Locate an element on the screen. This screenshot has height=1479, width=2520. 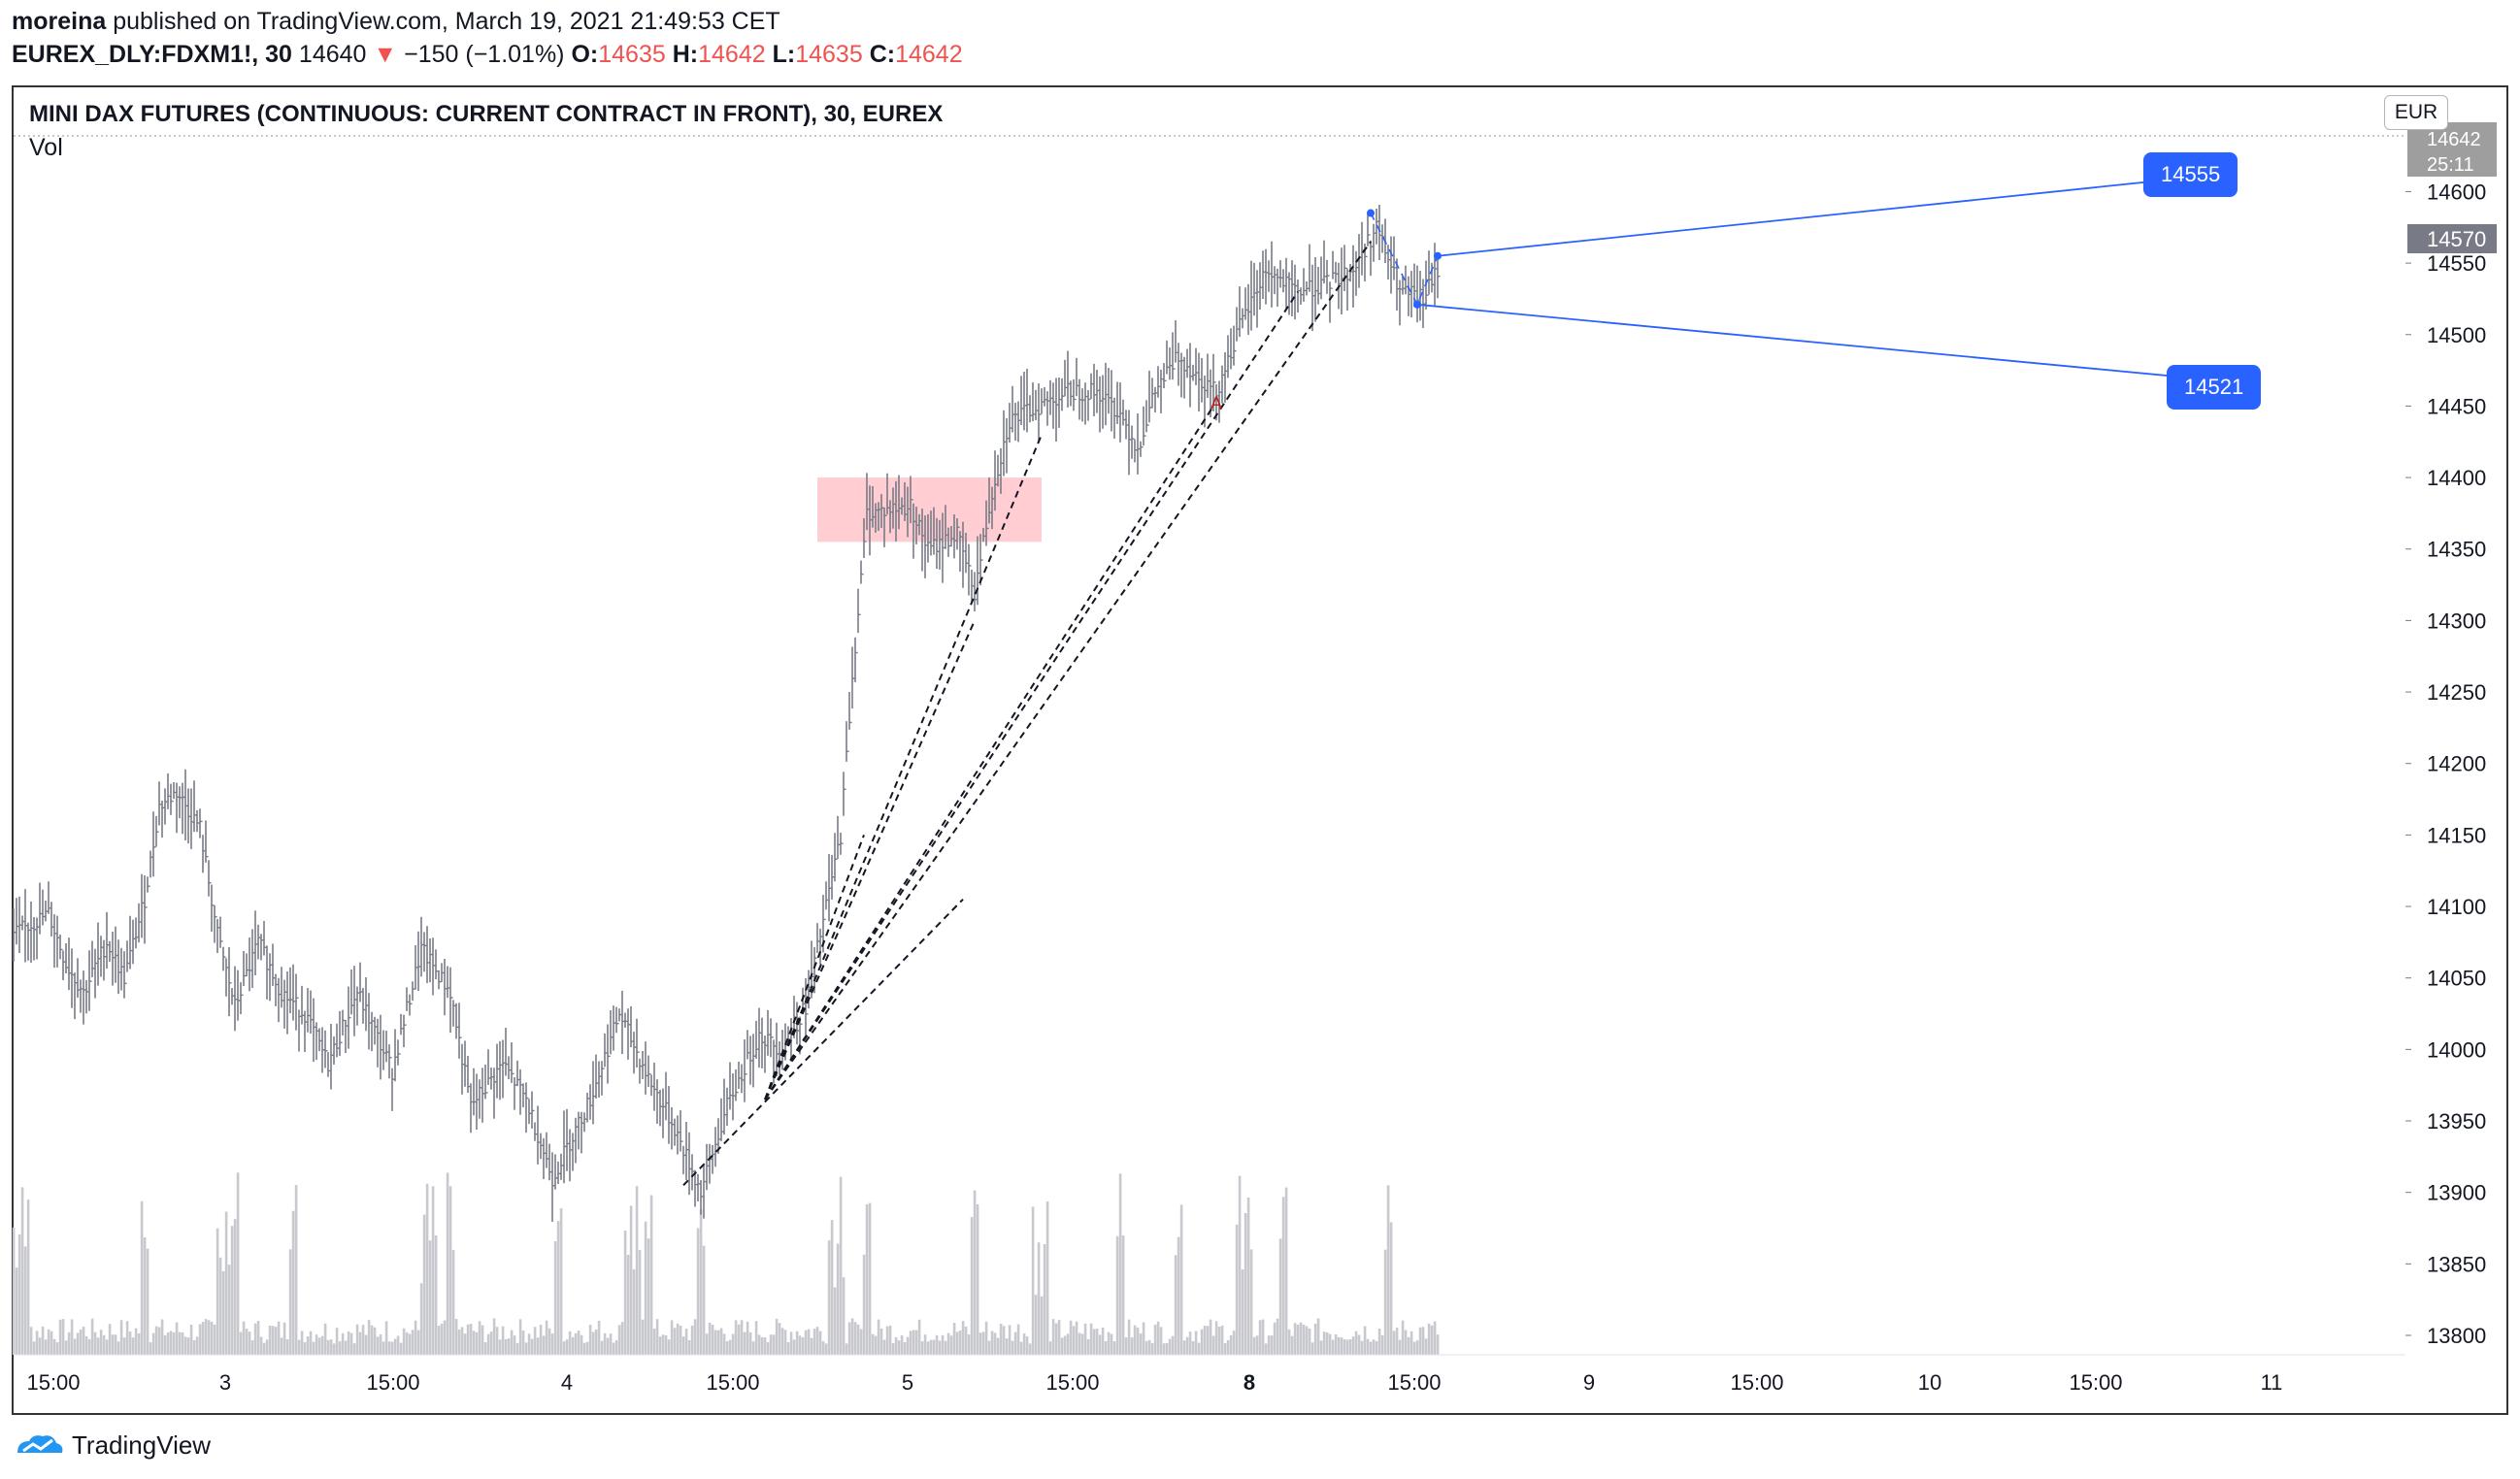
author-name: moreina is located at coordinates (59, 21).